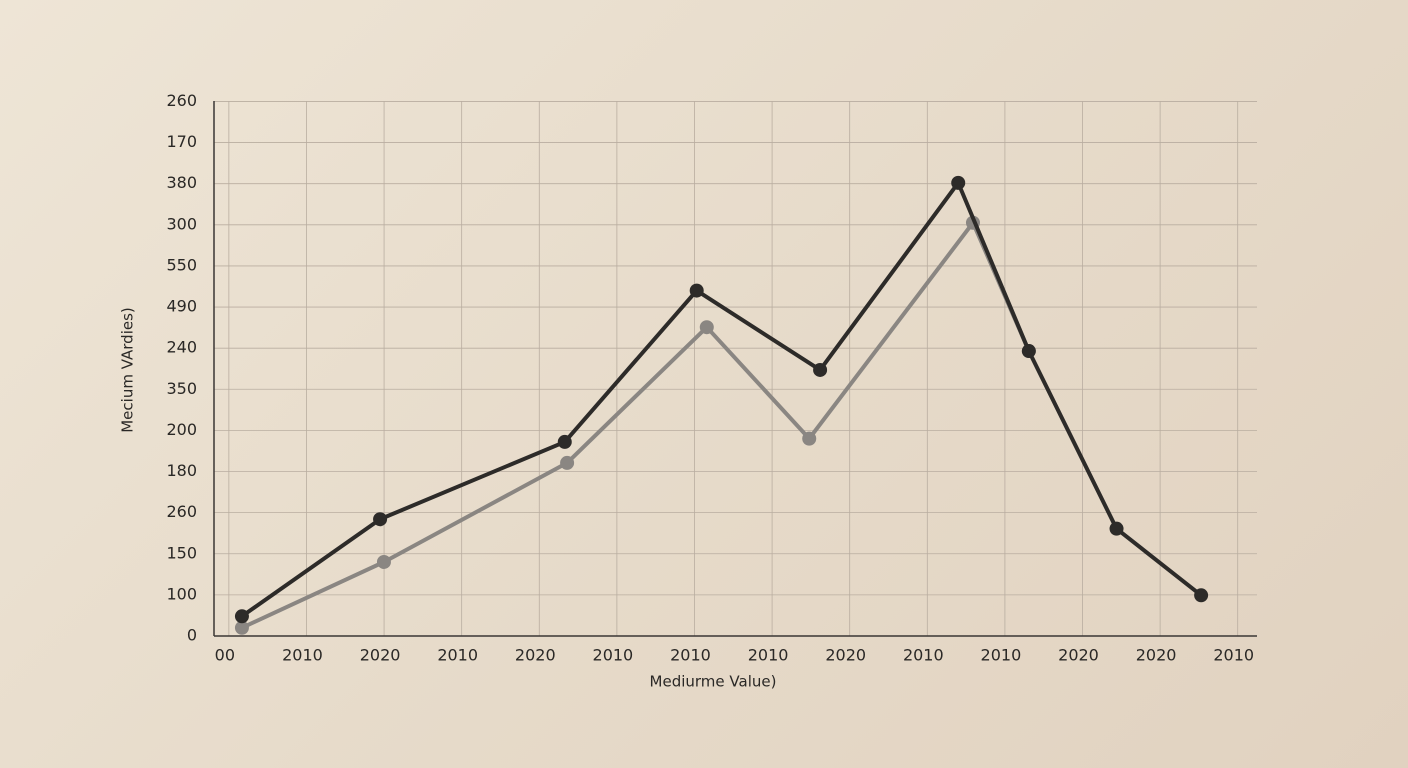 Image resolution: width=1408 pixels, height=768 pixels. I want to click on y-tick-label: 550, so click(181, 264).